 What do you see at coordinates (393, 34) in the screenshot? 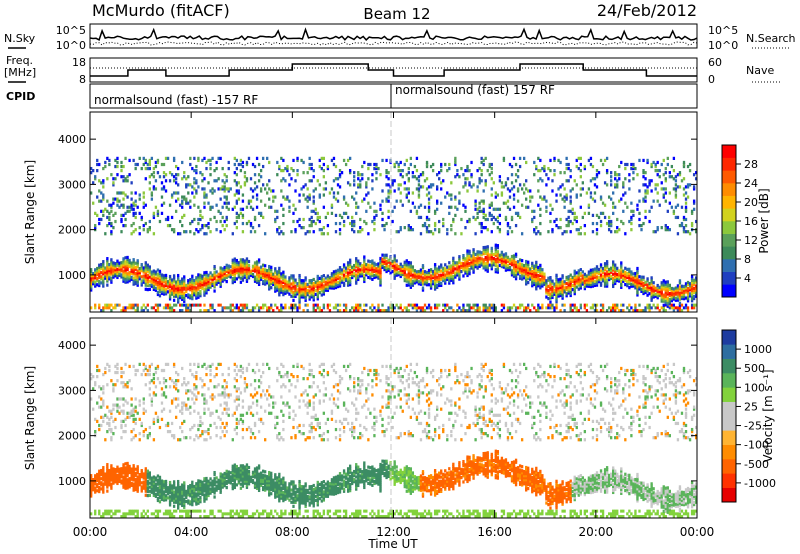
I see `nsky-series` at bounding box center [393, 34].